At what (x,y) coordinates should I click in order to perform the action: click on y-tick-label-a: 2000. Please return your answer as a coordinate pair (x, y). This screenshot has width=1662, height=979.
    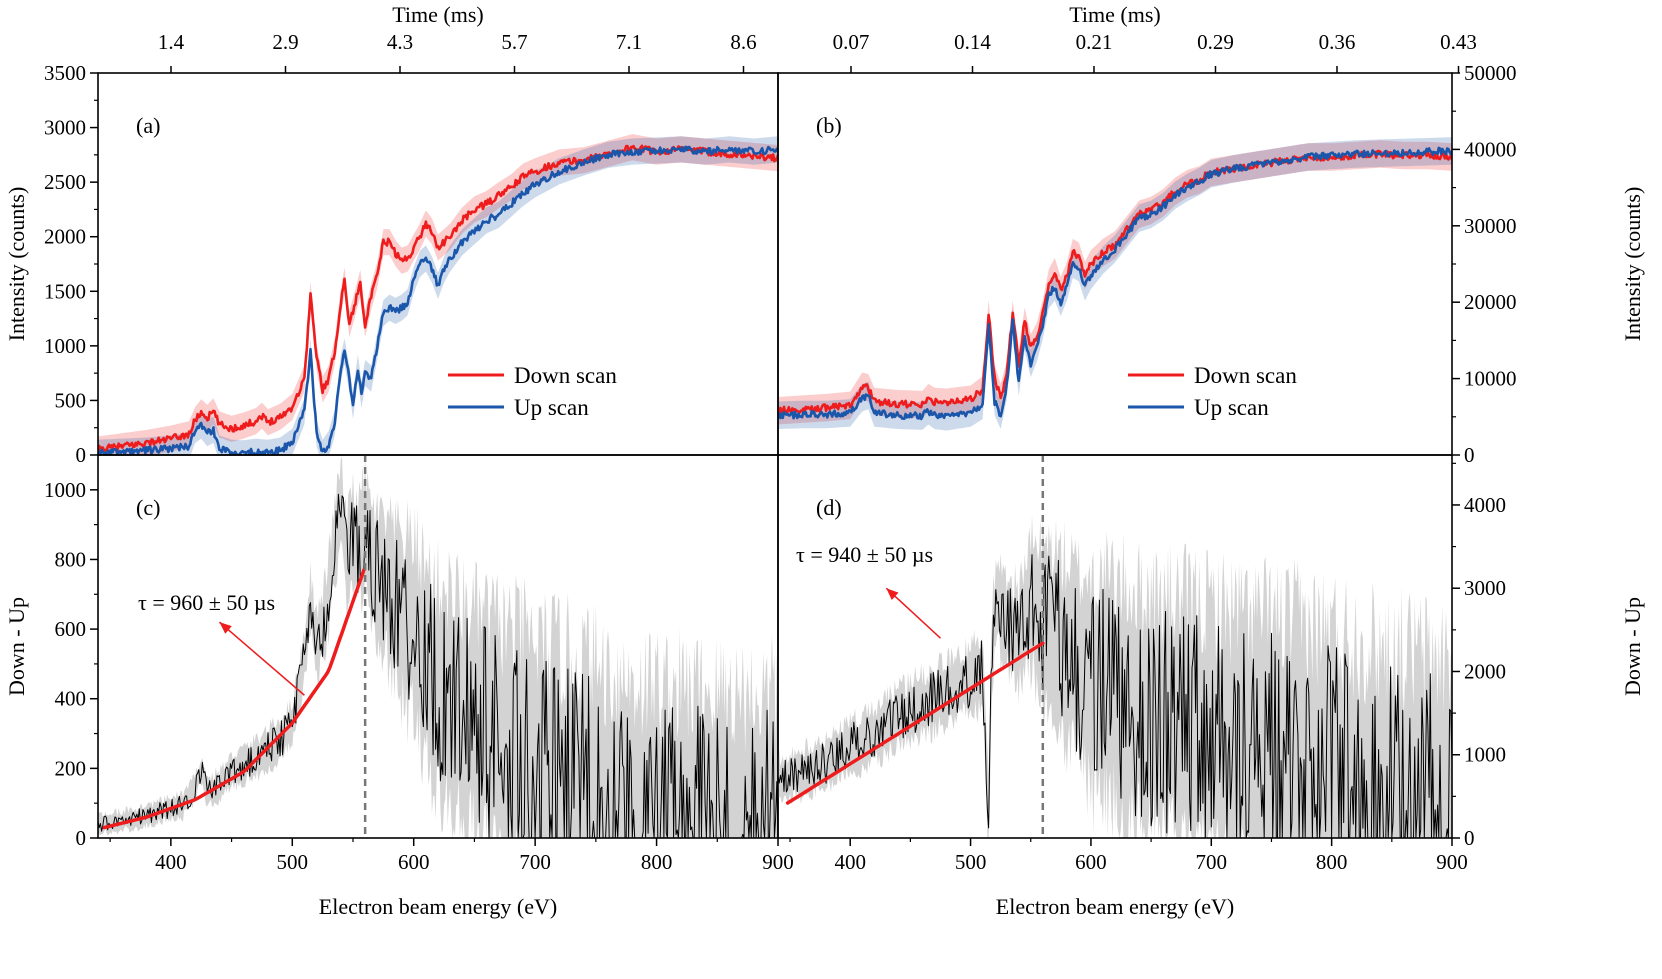
    Looking at the image, I should click on (65, 237).